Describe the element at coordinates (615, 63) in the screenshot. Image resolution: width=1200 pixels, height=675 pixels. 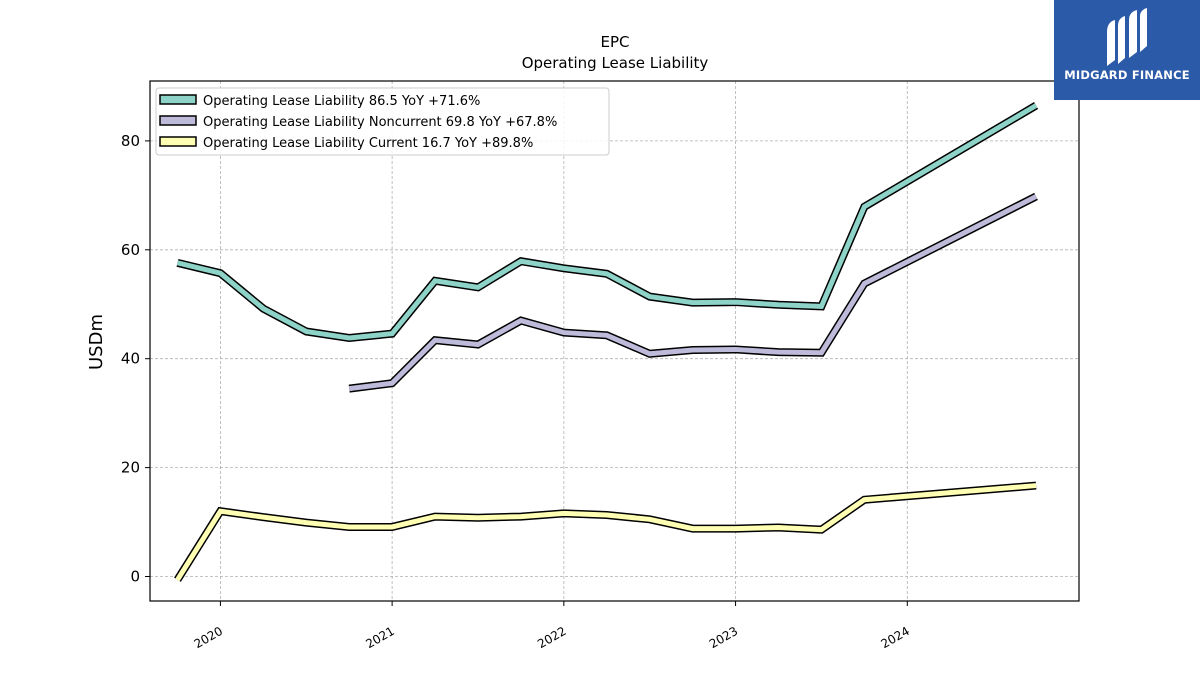
I see `chart-subtitle: Operating Lease Liability` at that location.